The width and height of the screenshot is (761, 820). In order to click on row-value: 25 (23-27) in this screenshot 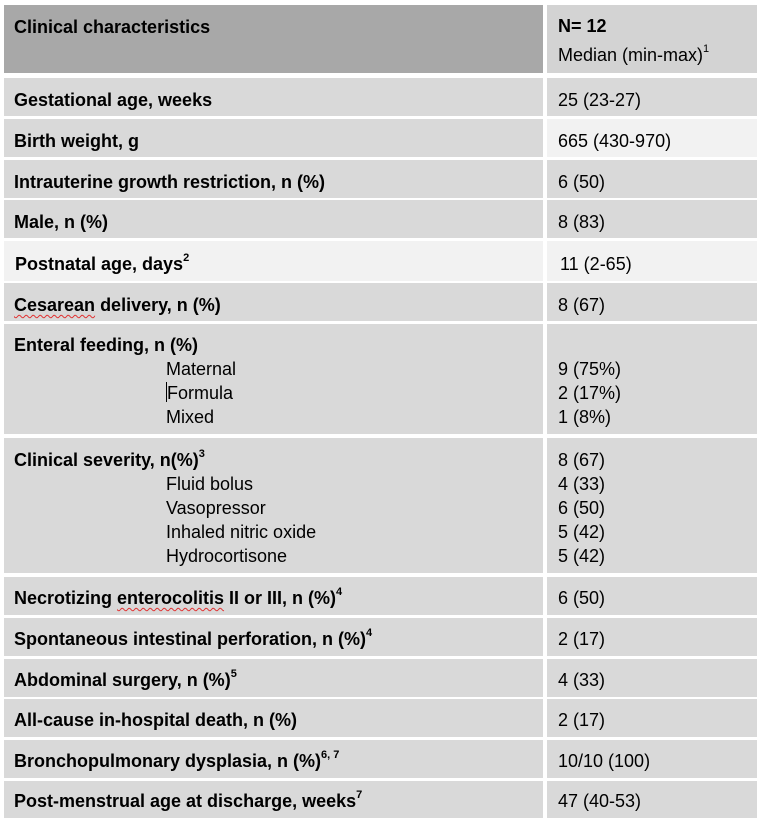, I will do `click(600, 100)`.